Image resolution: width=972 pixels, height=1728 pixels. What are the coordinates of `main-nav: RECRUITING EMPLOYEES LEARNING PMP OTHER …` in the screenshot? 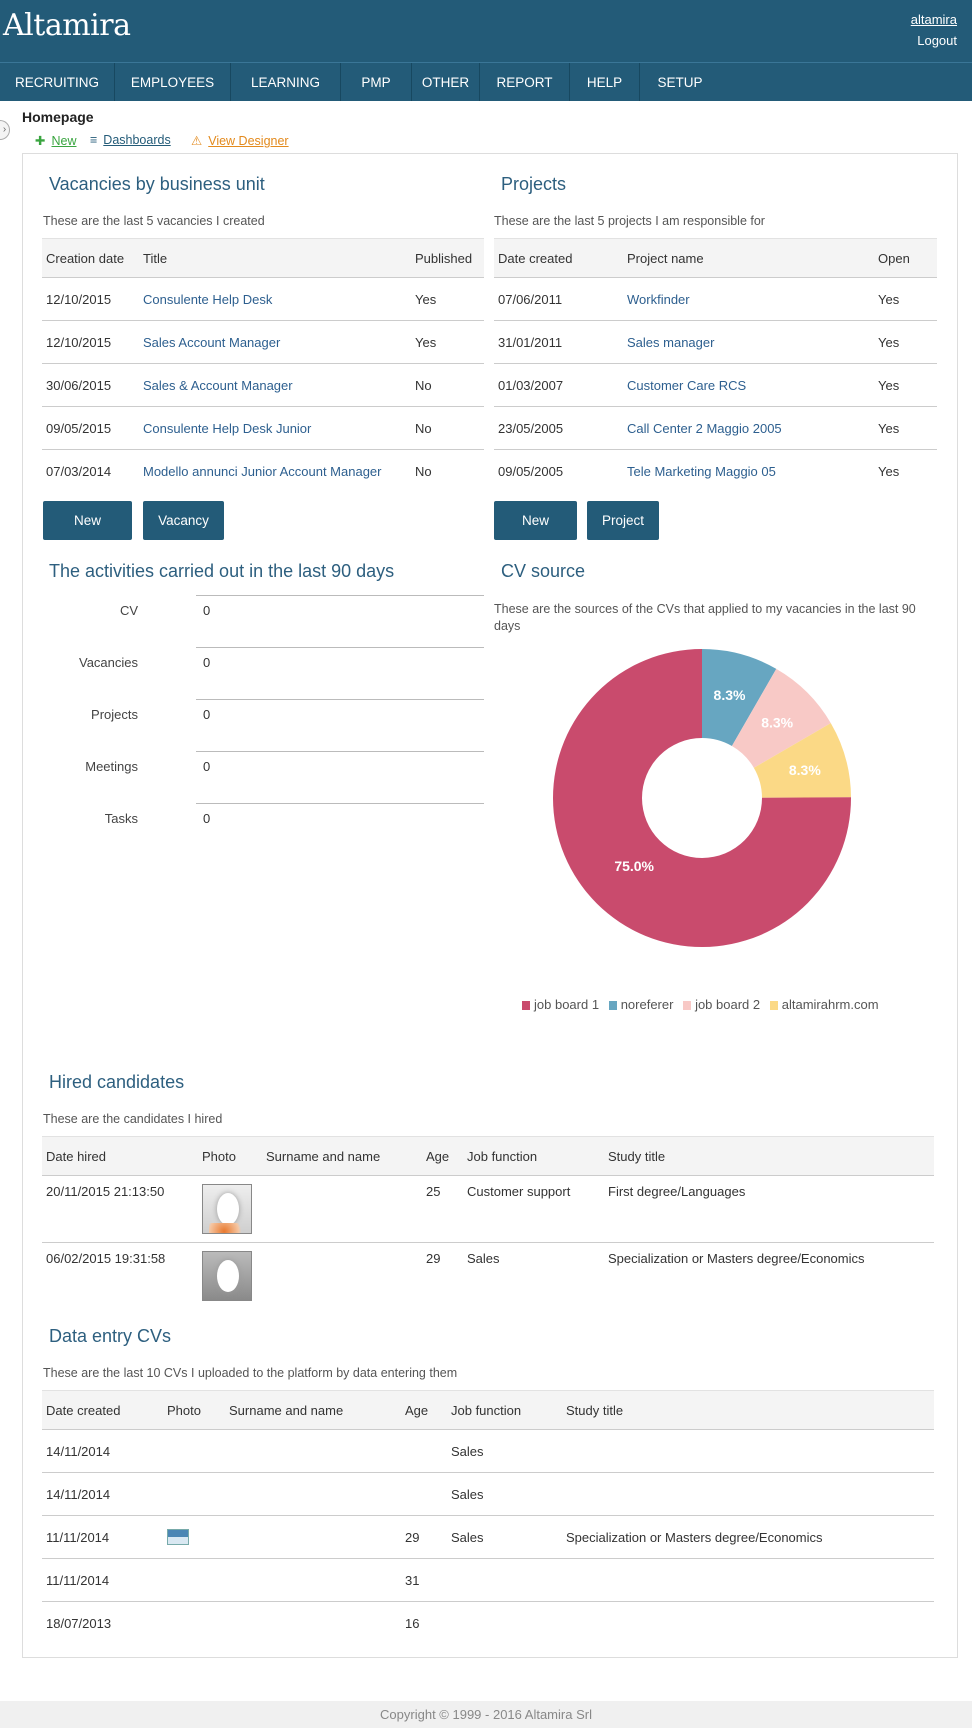 It's located at (486, 81).